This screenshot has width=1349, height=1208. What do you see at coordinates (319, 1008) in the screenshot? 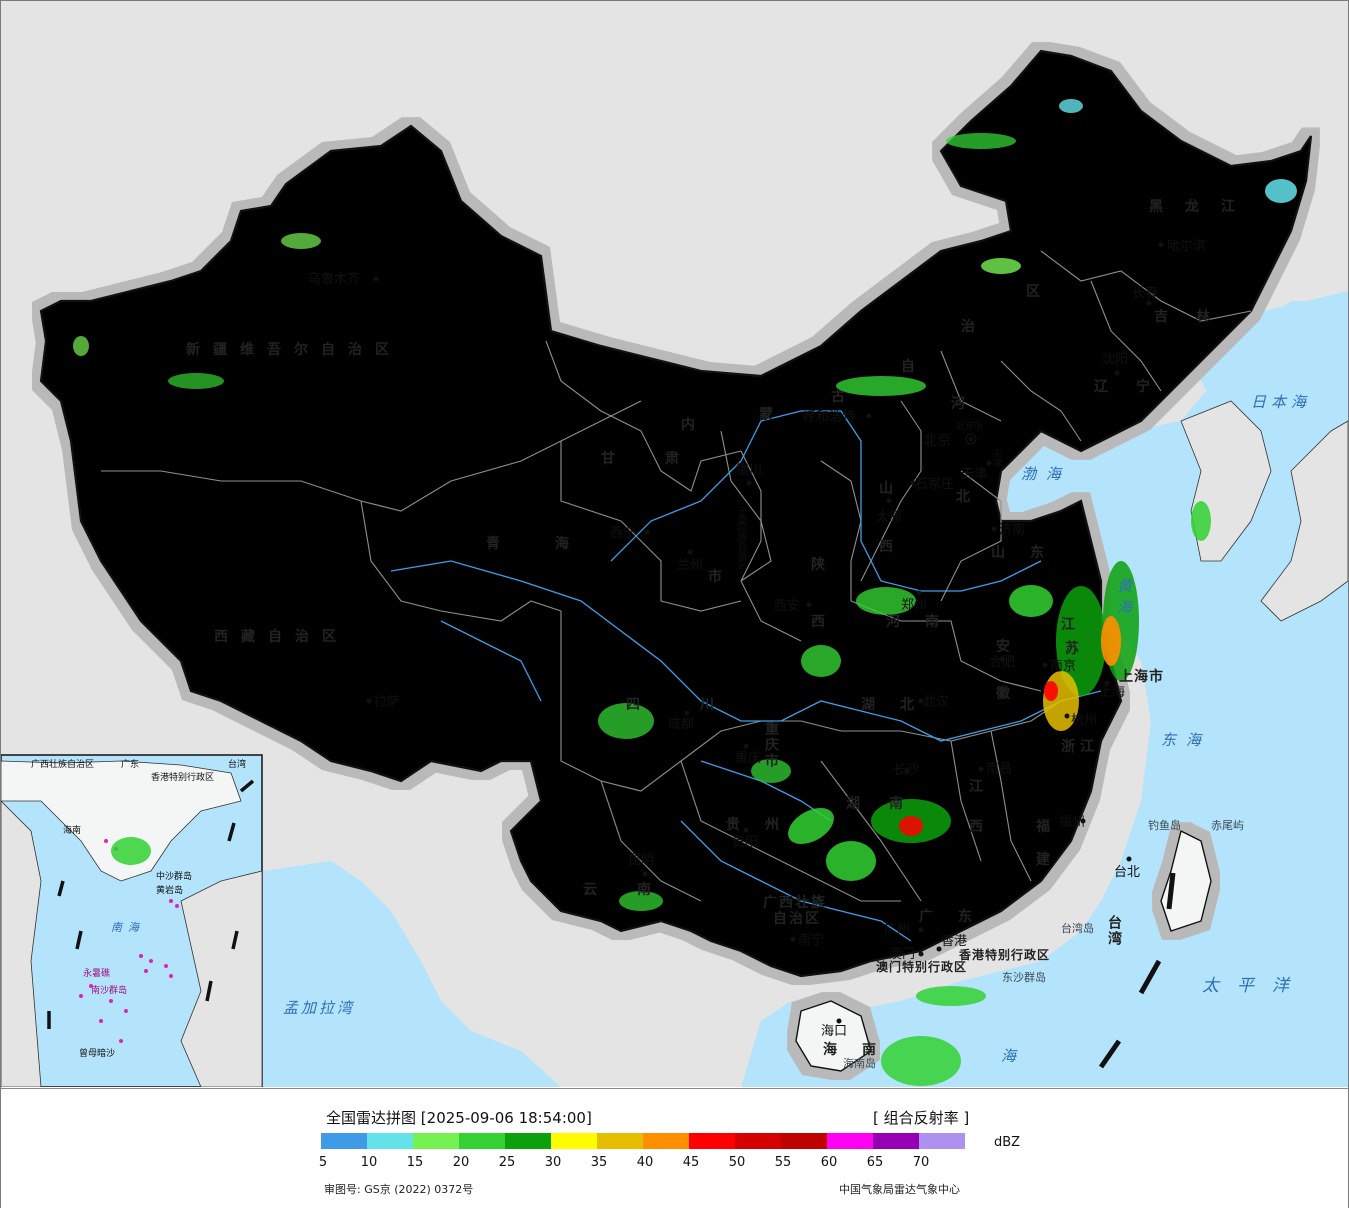
I see `sea-bengal: 孟加拉湾` at bounding box center [319, 1008].